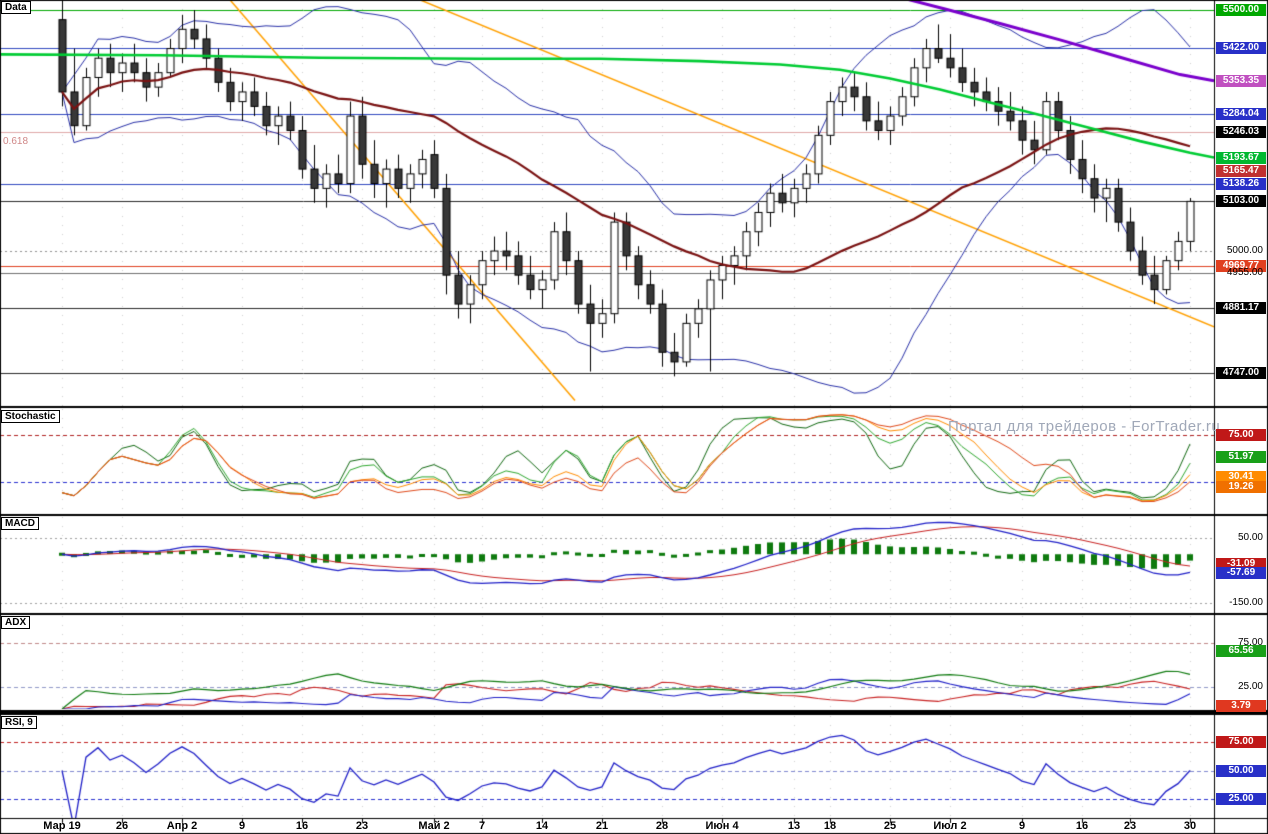 The image size is (1268, 834). I want to click on price-label: 4969.77, so click(1241, 265).